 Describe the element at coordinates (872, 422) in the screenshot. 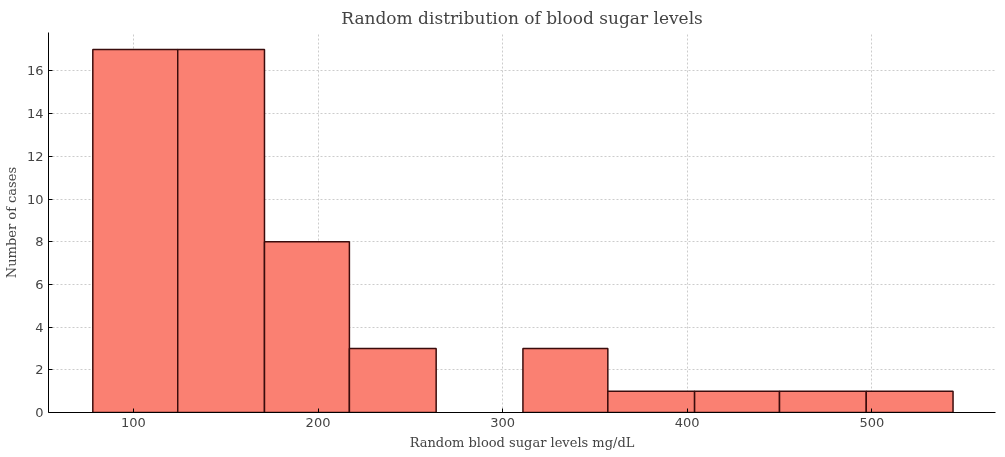

I see `x-tick-label: 500` at that location.